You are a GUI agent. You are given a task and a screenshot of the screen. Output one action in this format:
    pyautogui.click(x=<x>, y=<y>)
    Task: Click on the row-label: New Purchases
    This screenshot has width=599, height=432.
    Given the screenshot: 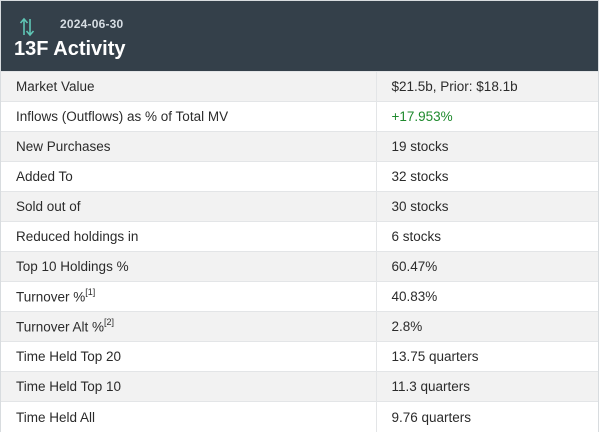 What is the action you would take?
    pyautogui.click(x=189, y=146)
    